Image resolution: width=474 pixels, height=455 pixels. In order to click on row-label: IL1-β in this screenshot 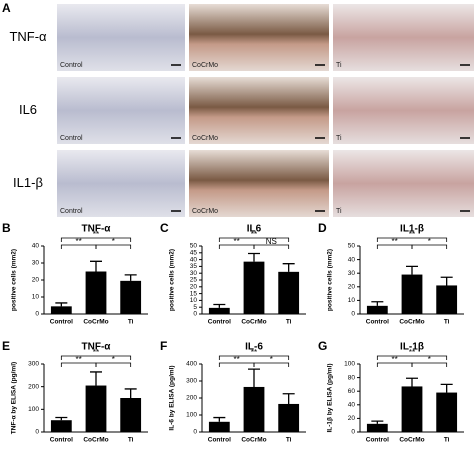, I will do `click(28, 182)`.